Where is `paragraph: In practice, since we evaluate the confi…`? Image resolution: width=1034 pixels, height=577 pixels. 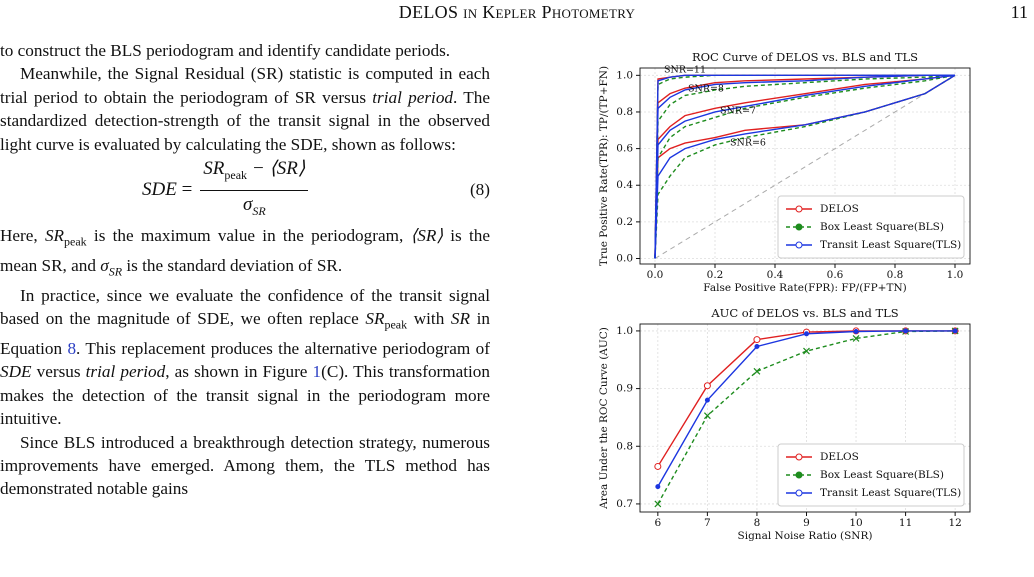 paragraph: In practice, since we evaluate the confi… is located at coordinates (245, 357).